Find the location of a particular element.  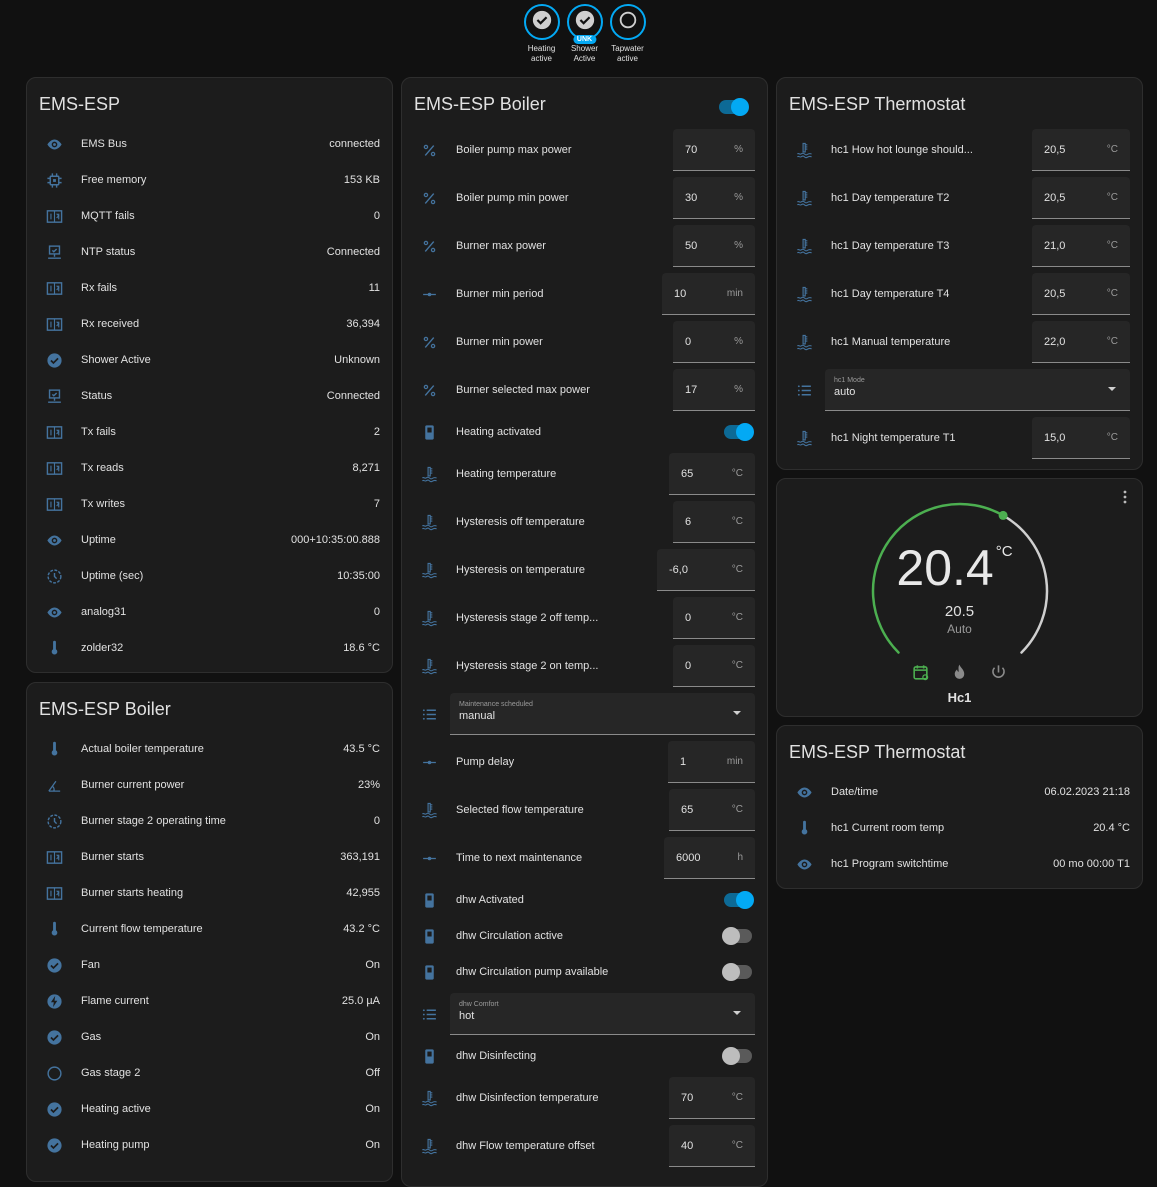

entity-label: EMS Bus is located at coordinates (104, 144).